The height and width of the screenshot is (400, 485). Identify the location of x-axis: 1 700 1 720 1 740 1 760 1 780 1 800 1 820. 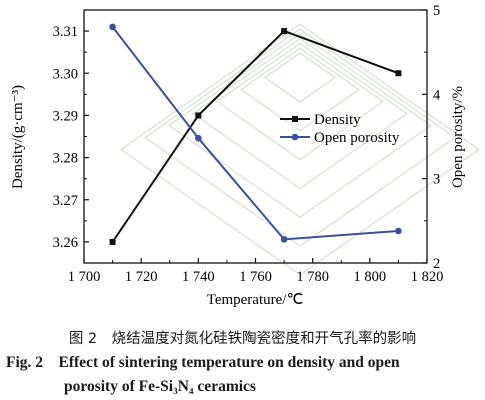
(256, 271).